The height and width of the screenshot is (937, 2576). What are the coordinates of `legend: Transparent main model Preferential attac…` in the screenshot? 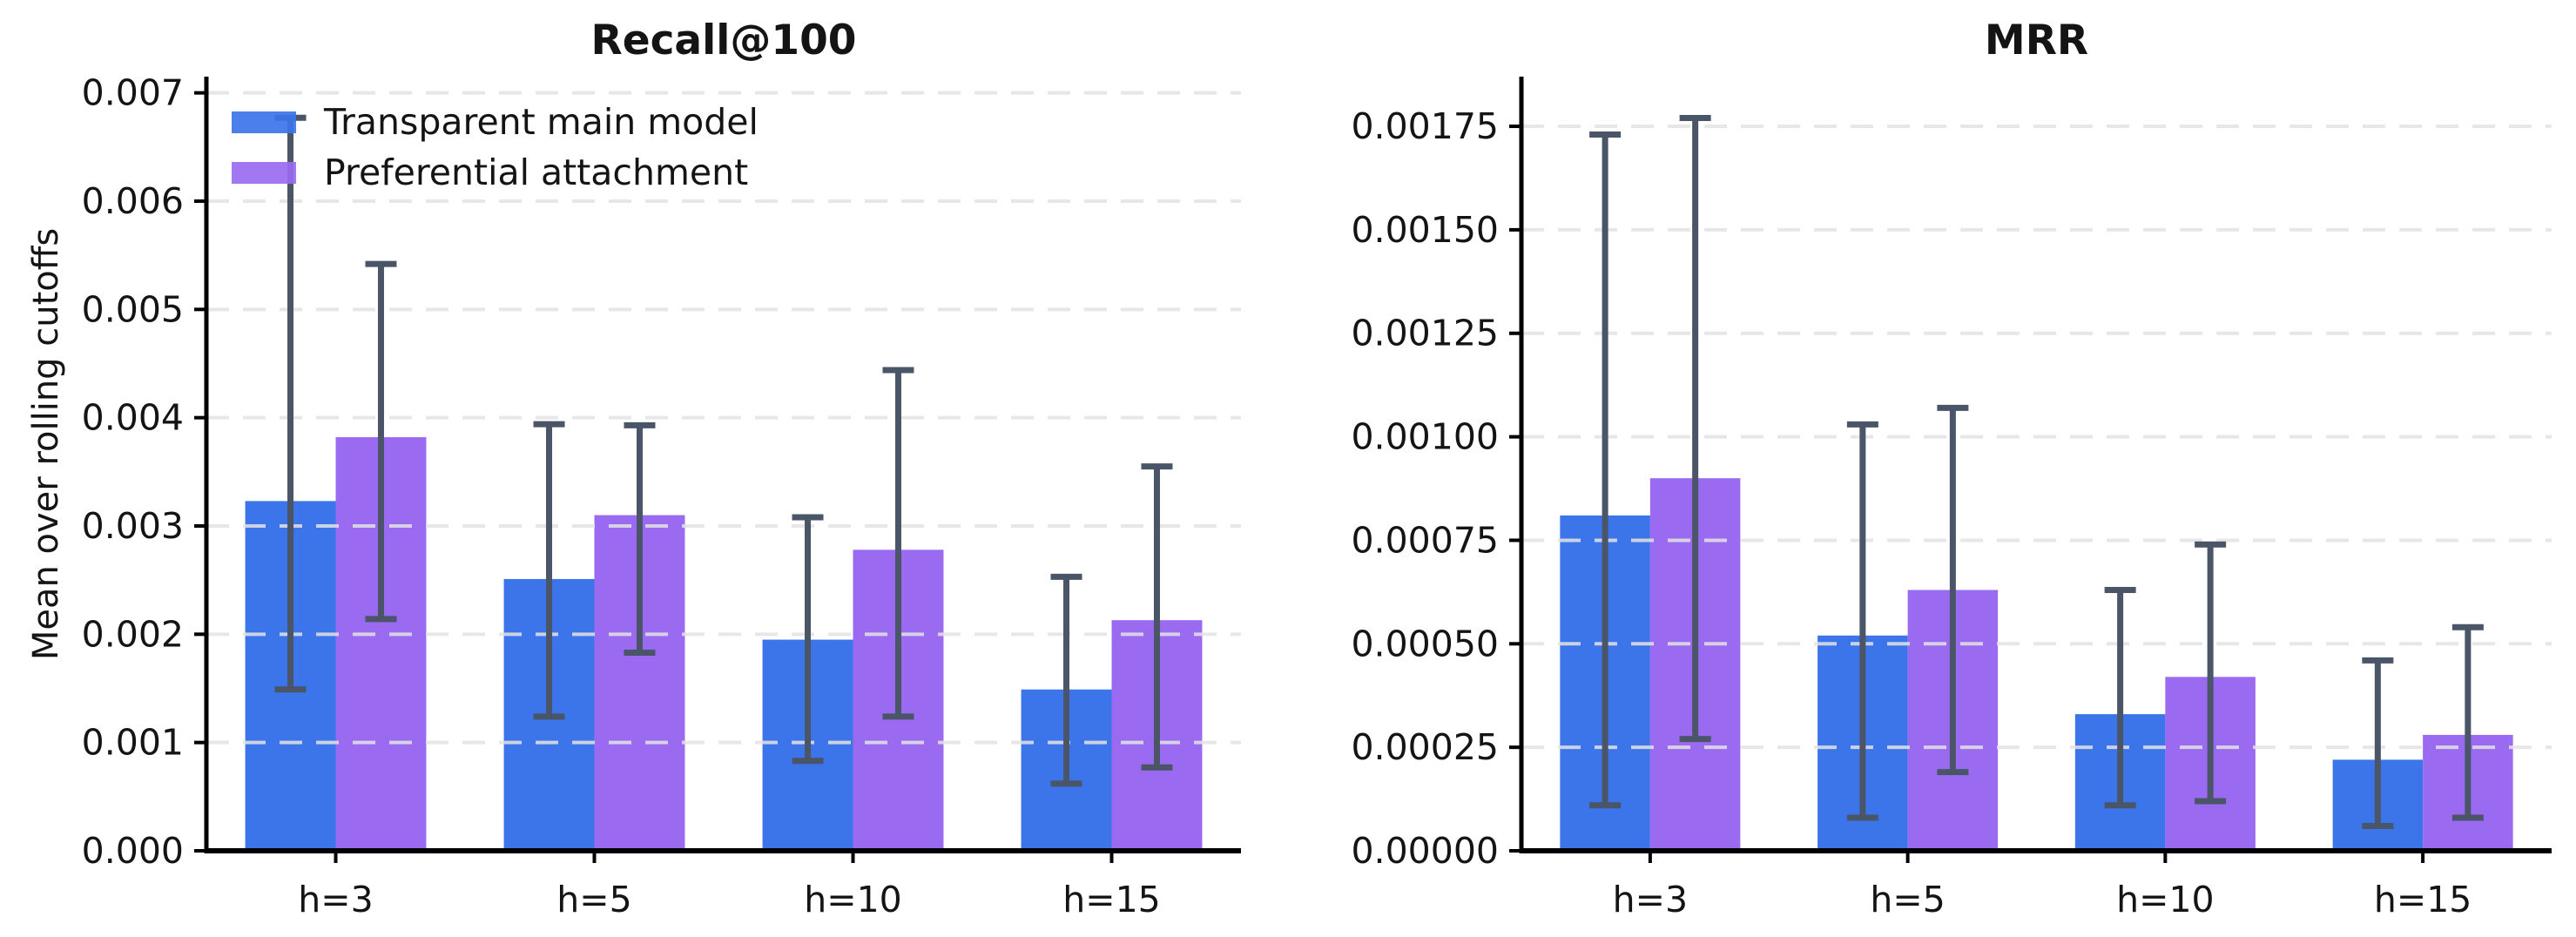 It's located at (495, 147).